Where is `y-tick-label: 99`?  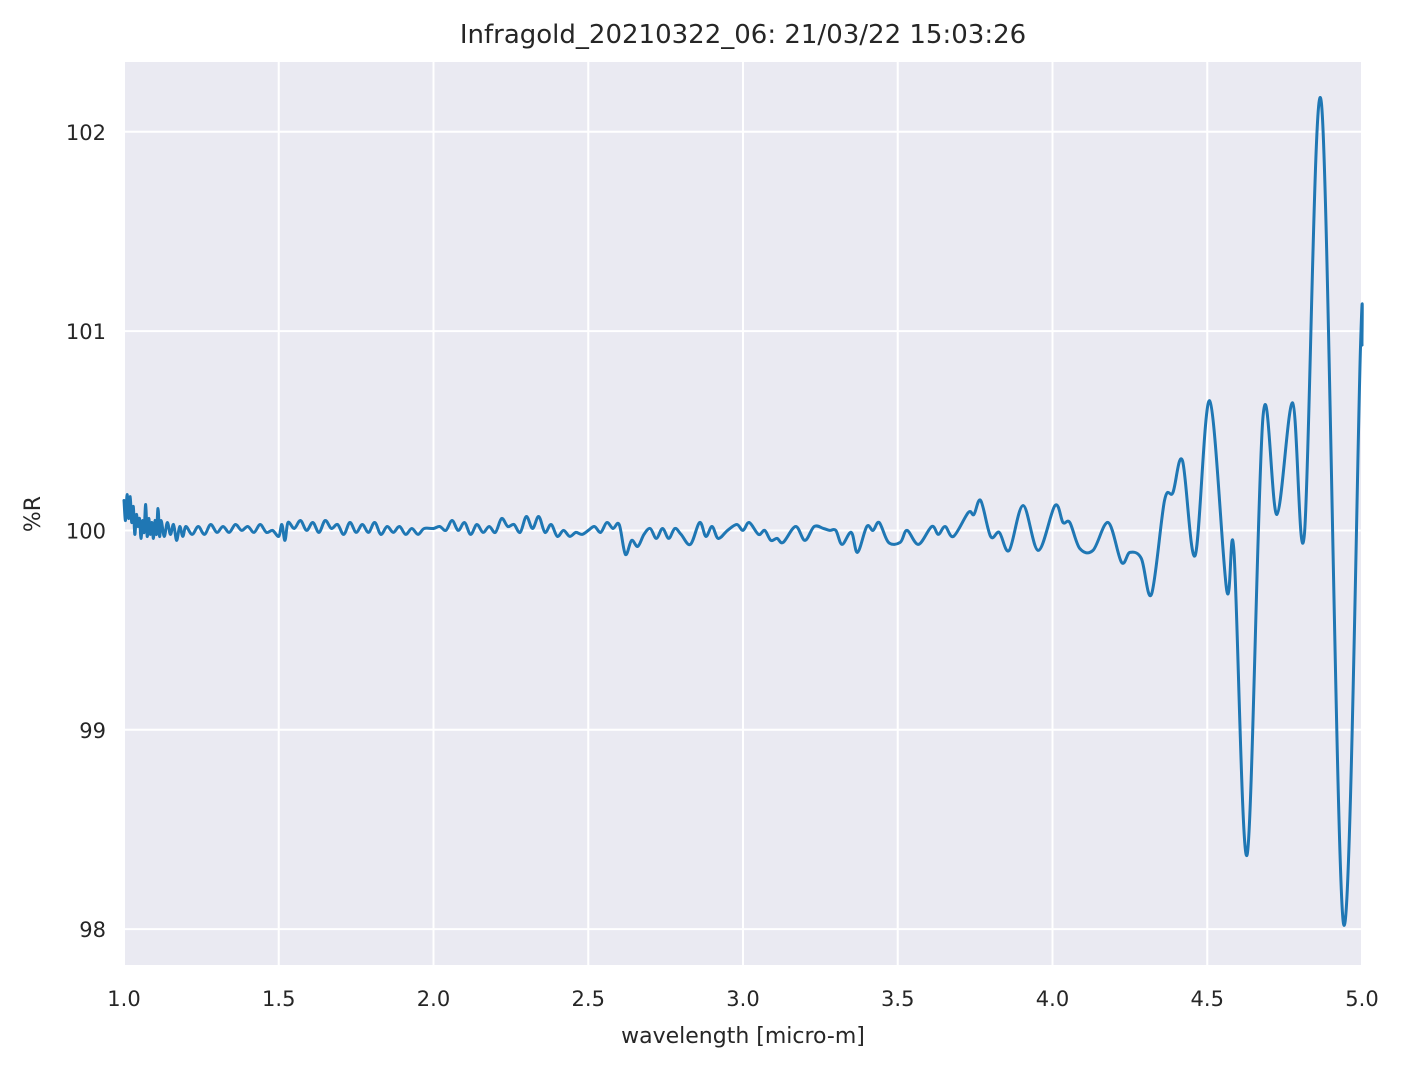 y-tick-label: 99 is located at coordinates (92, 731).